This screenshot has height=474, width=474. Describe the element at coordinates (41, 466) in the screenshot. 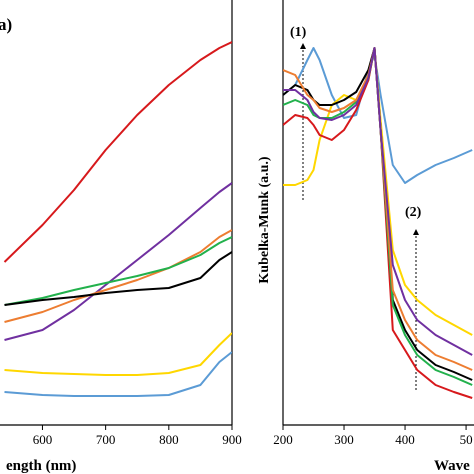

I see `x-axis-label: ength (nm)` at that location.